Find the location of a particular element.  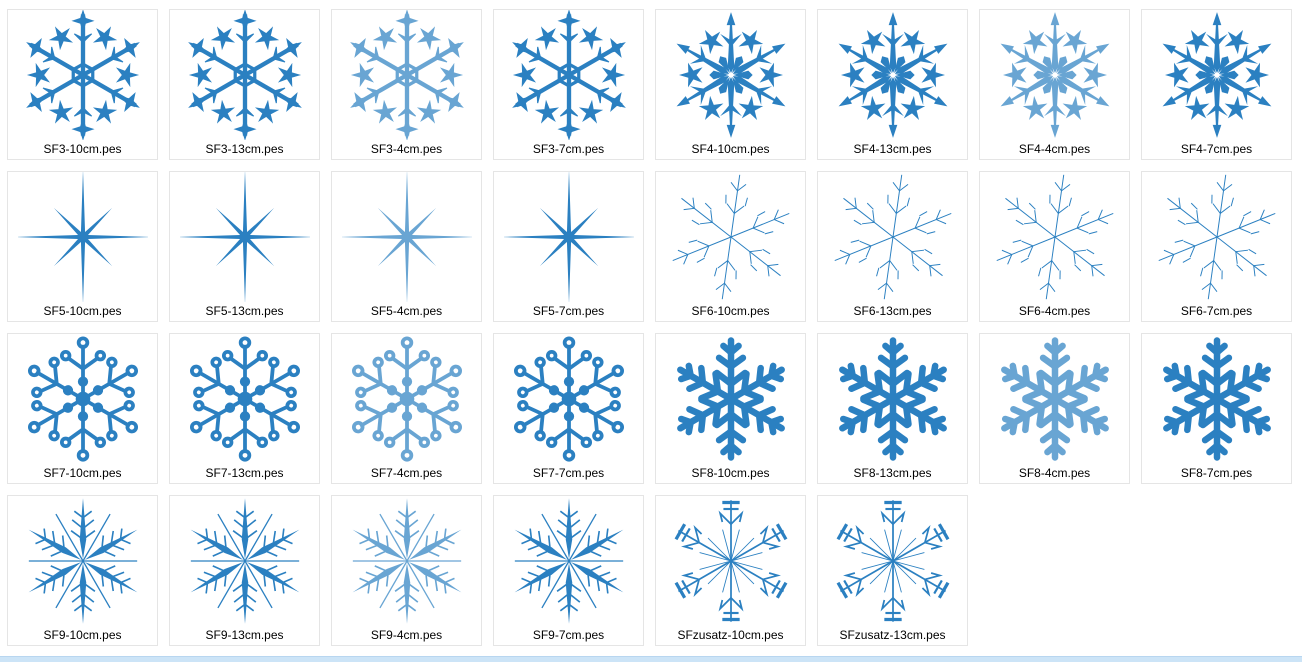

file-name: SF8-7cm.pes is located at coordinates (1216, 473).